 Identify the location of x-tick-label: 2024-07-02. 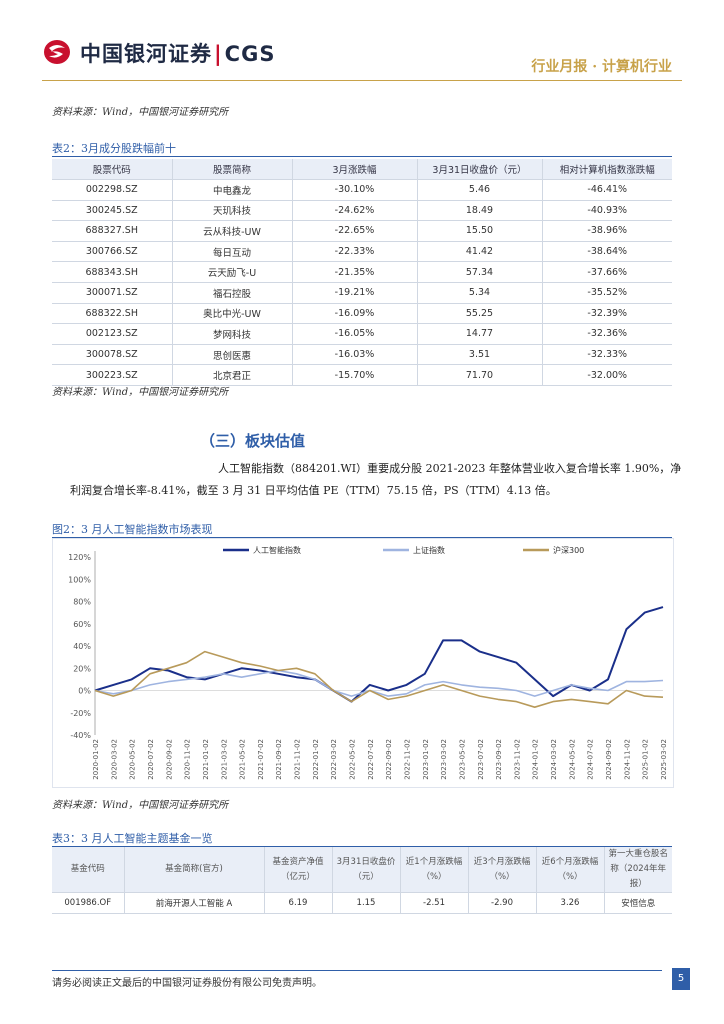
(591, 759).